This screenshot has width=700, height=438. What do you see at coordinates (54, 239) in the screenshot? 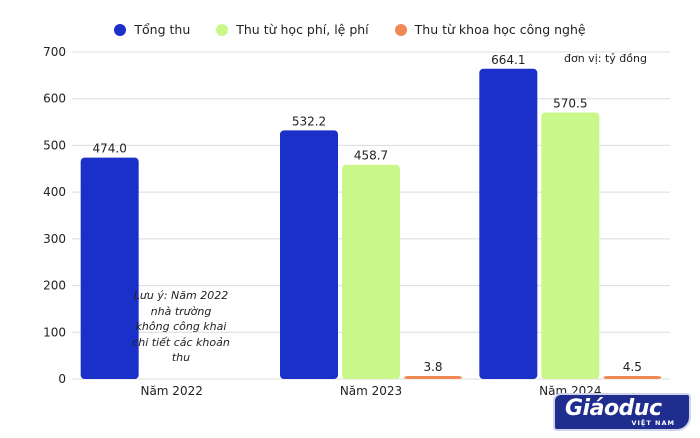
I see `y-tick-label: 300` at bounding box center [54, 239].